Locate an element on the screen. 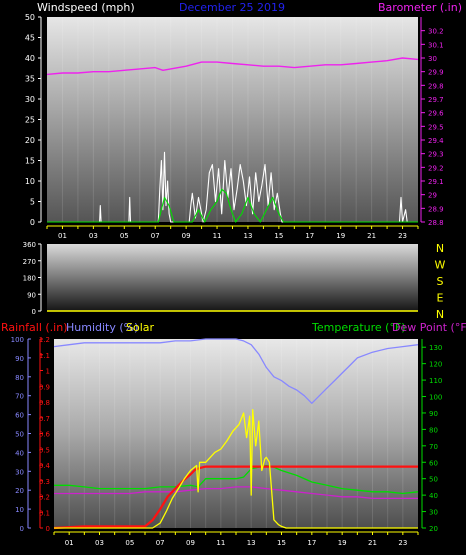 The height and width of the screenshot is (555, 466). barometer-tick-label: 30 is located at coordinates (432, 59).